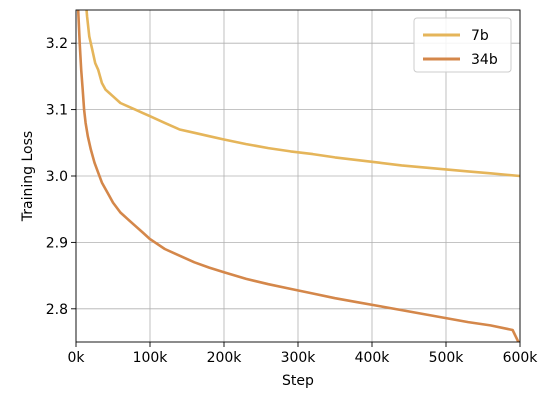  I want to click on x-tick-label: 400k, so click(373, 358).